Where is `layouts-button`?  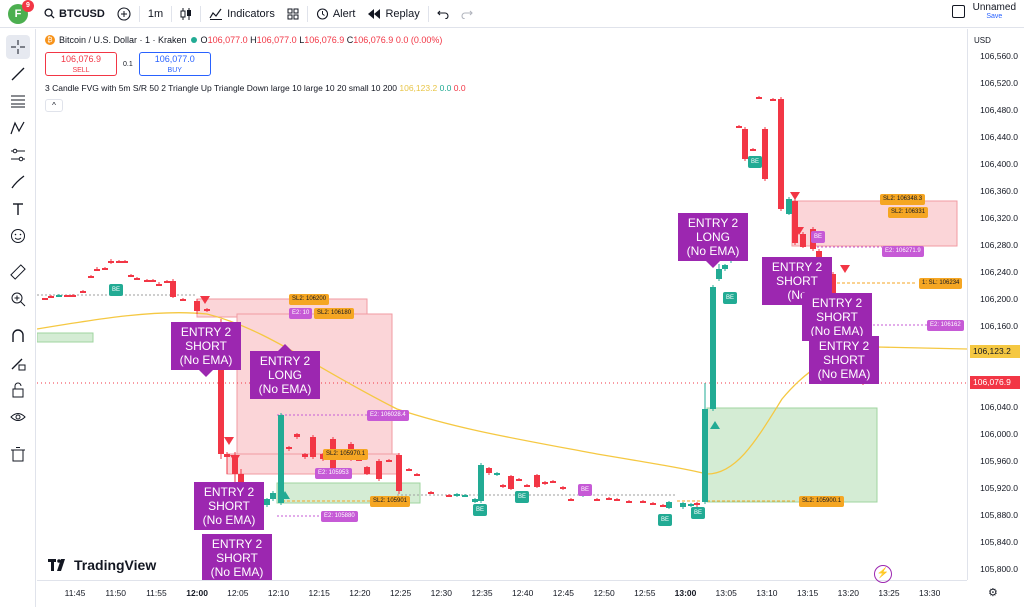
layouts-button is located at coordinates (293, 14).